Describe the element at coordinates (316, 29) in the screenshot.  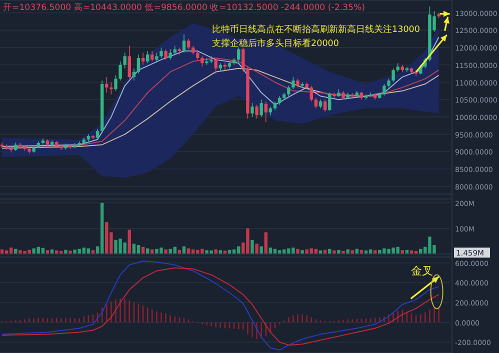
I see `annotation: 比特币日线高点在不断抬高刷新新高日线关注13000` at that location.